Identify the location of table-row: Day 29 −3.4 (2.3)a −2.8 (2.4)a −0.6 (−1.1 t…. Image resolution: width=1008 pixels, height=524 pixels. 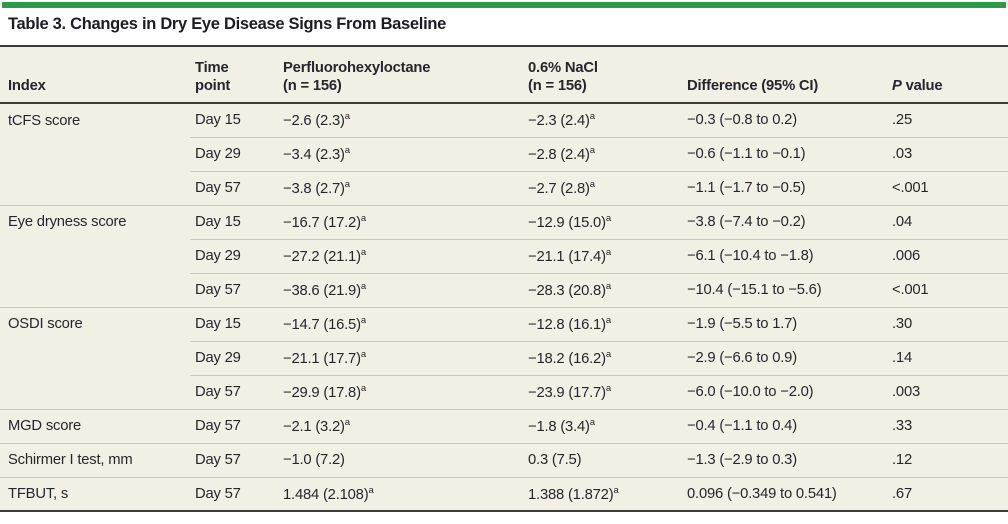
(504, 153).